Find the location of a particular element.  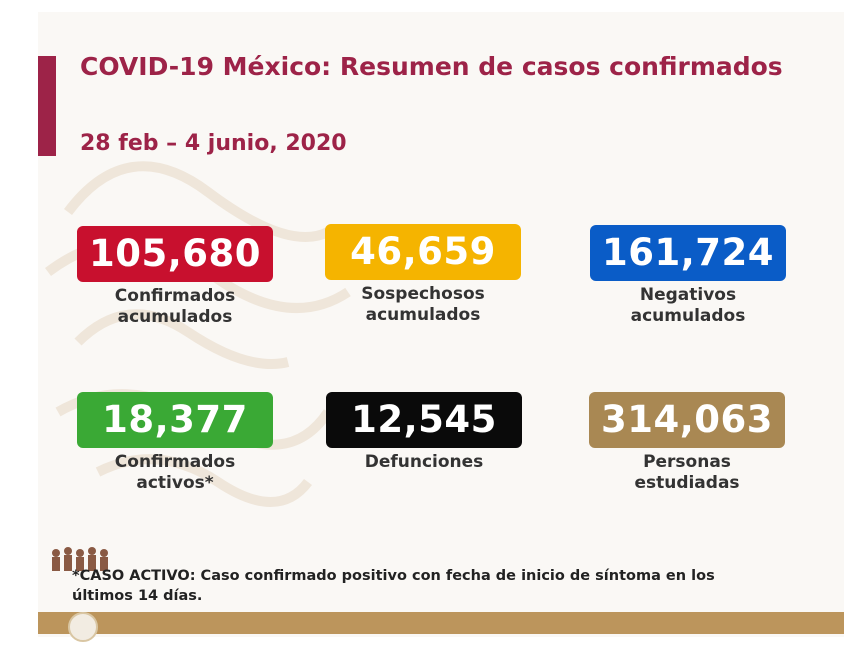

title-accent-bar is located at coordinates (47, 106).